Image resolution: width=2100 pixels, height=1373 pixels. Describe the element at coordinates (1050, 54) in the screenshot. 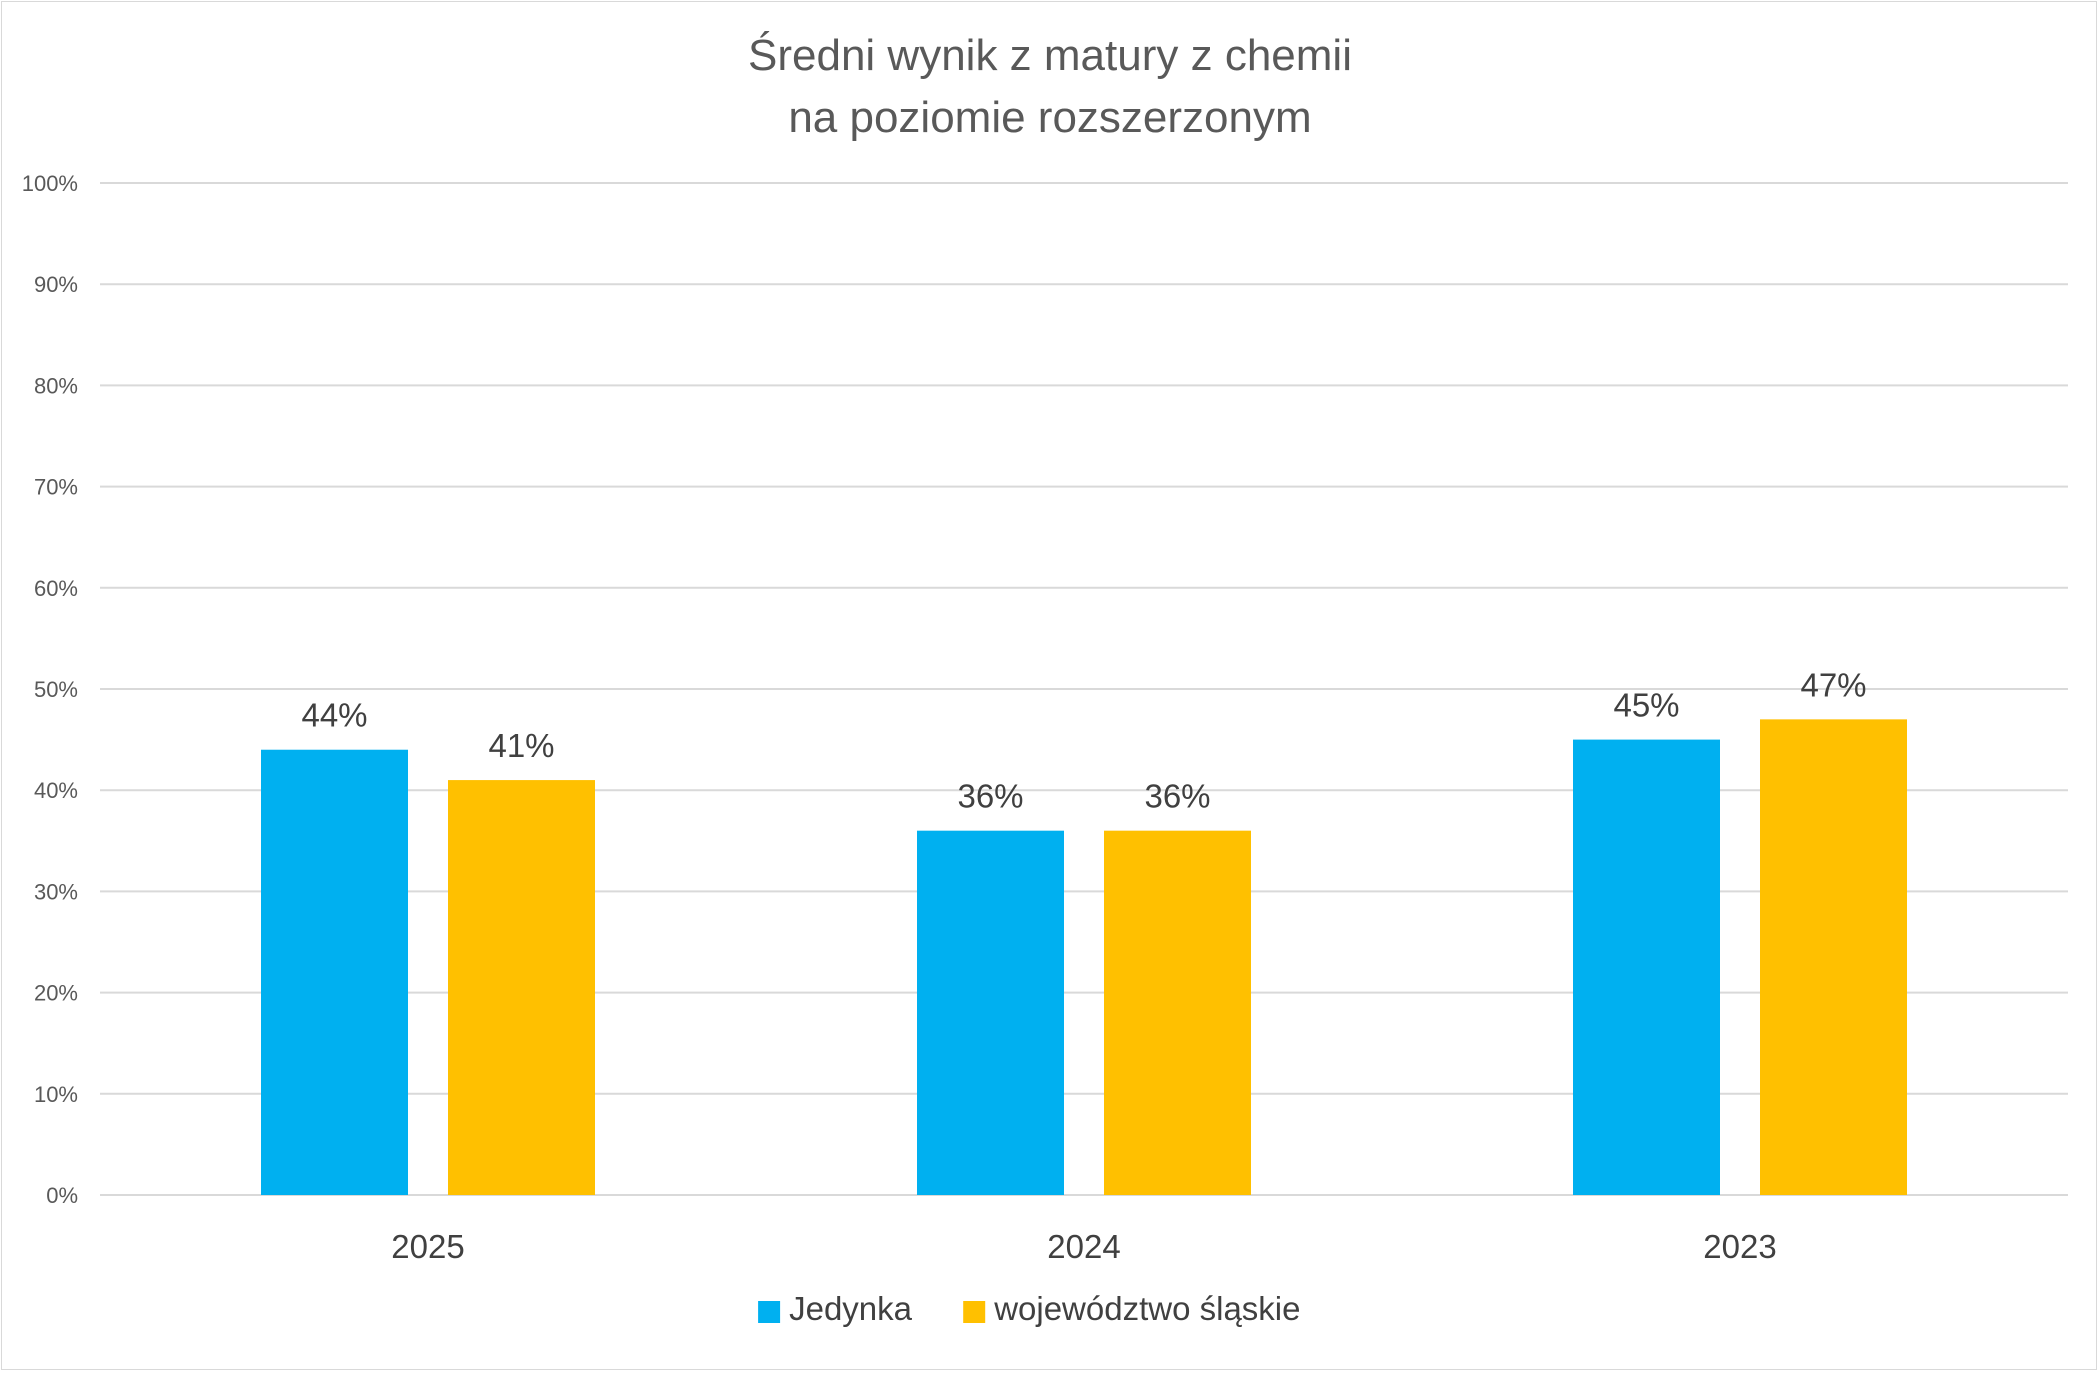

I see `chart-title-line-1: Średni wynik z matury z chemii` at that location.